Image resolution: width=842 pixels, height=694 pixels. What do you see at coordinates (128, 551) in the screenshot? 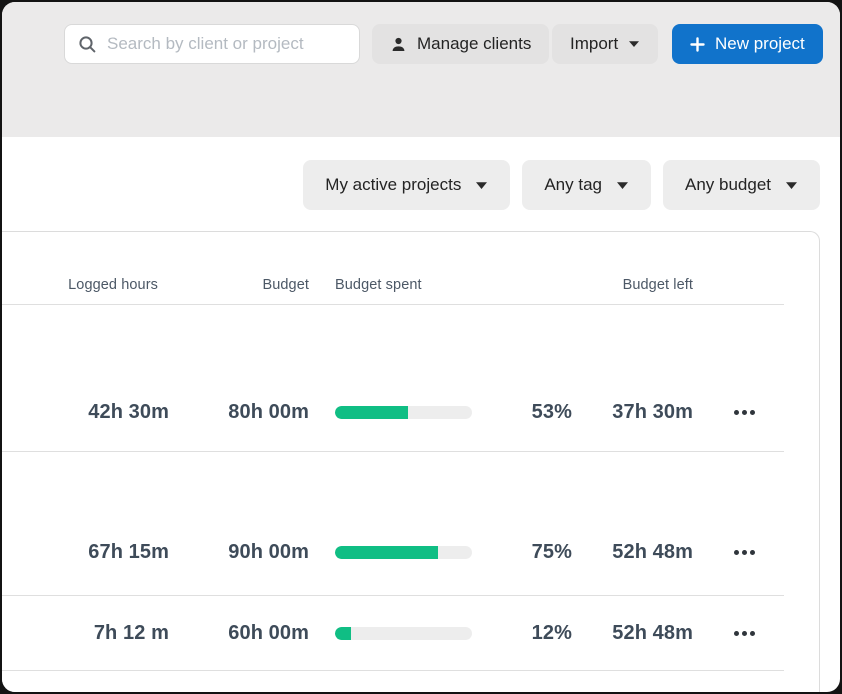
I see `logged-hours-value: 67h 15m` at bounding box center [128, 551].